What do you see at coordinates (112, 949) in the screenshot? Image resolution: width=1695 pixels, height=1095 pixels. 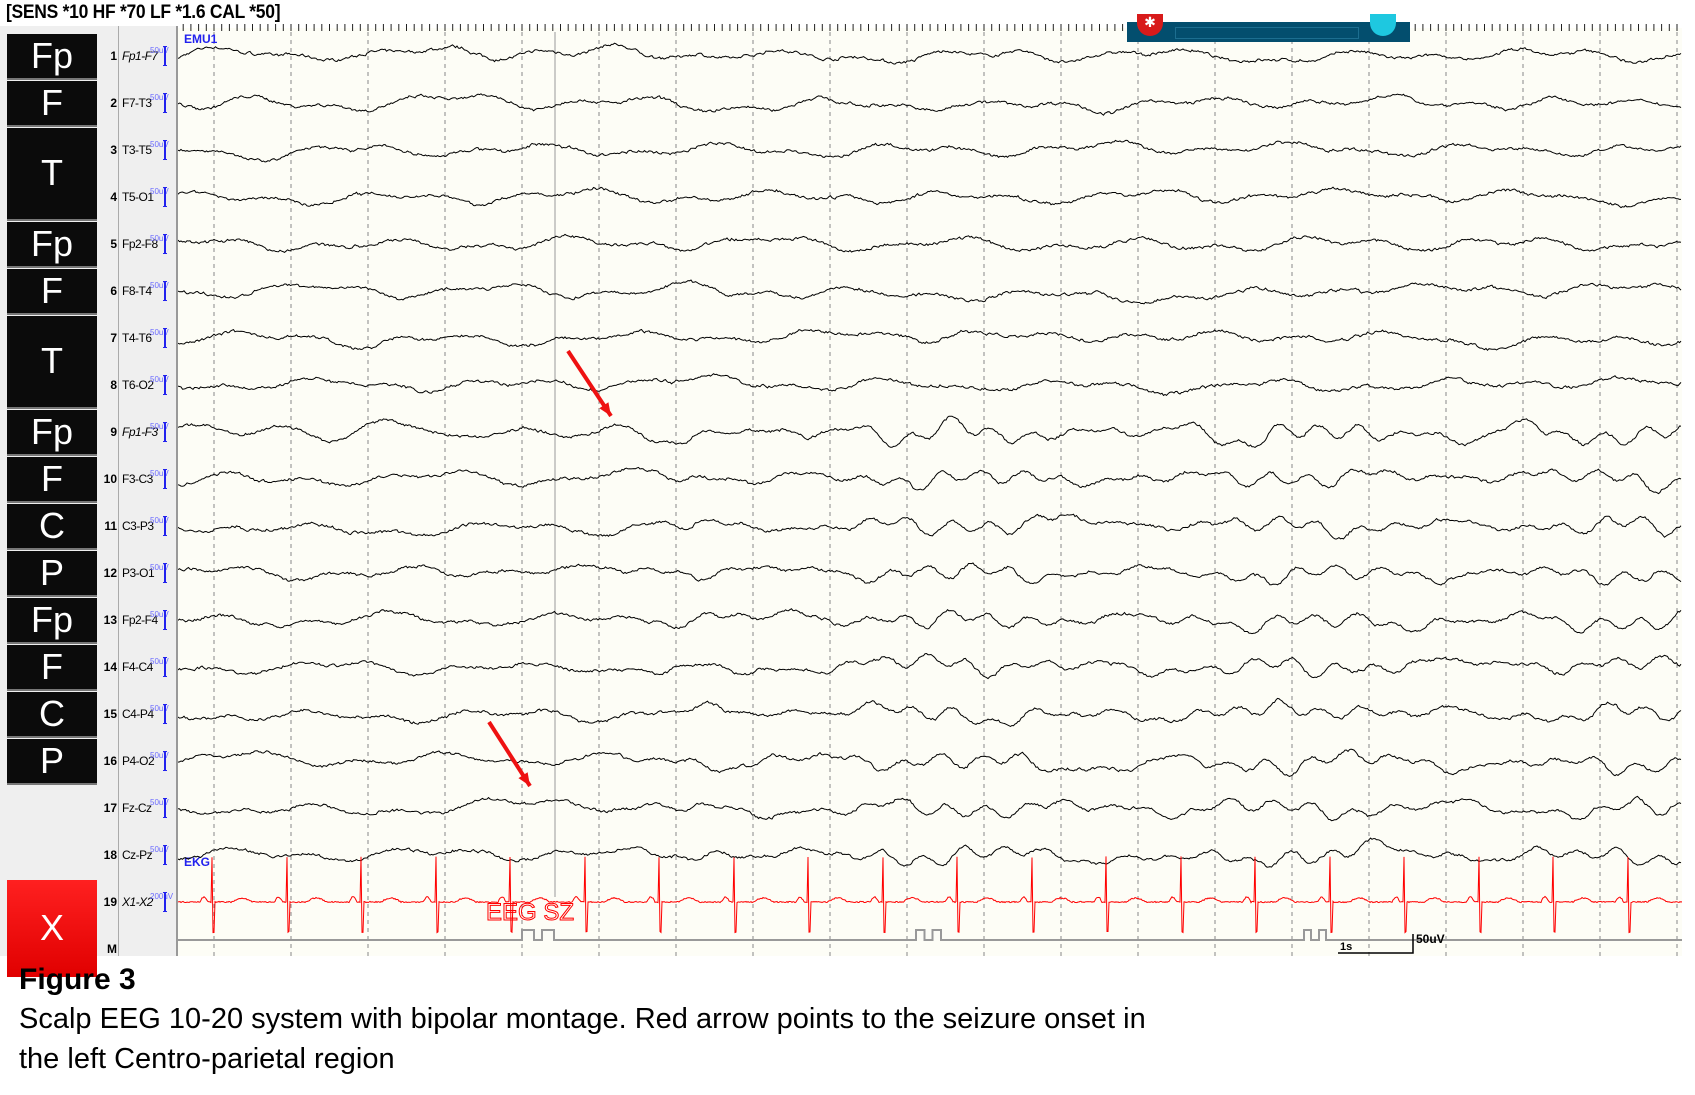 I see `channel-number: M` at bounding box center [112, 949].